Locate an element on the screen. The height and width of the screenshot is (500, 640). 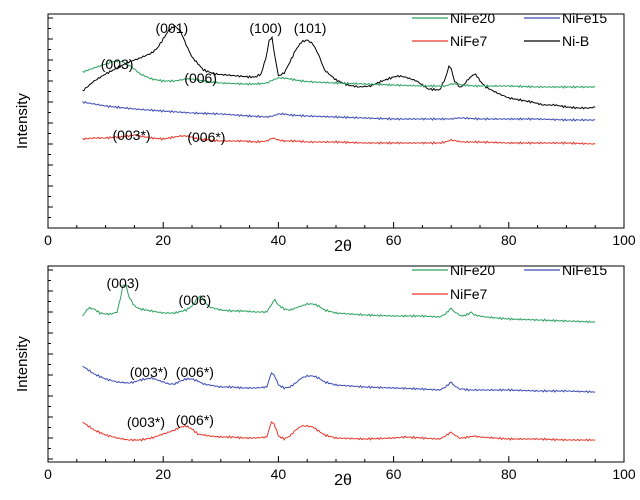
series-line-ni-b is located at coordinates (339, 67).